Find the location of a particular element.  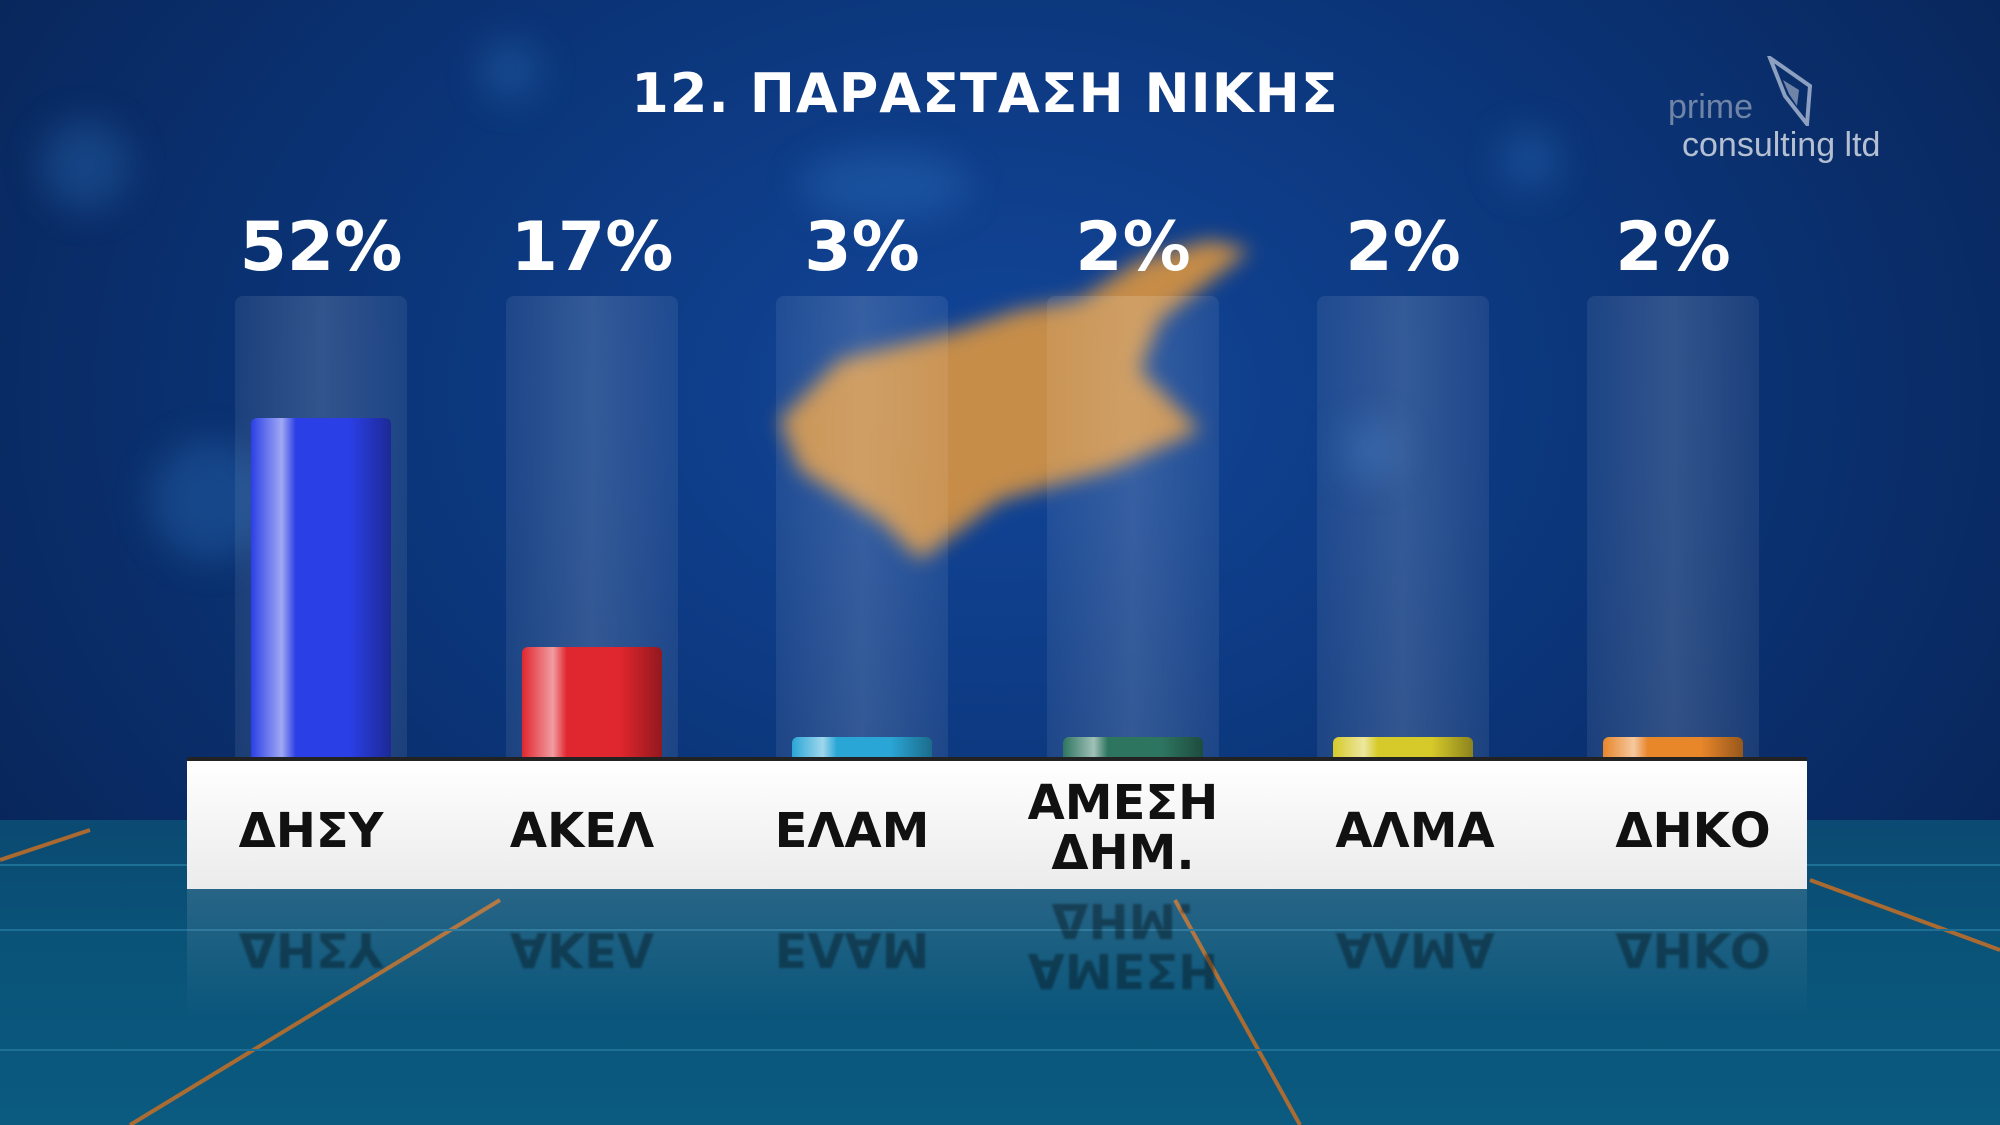

category-label: ΑΚΕΛ is located at coordinates (582, 831).